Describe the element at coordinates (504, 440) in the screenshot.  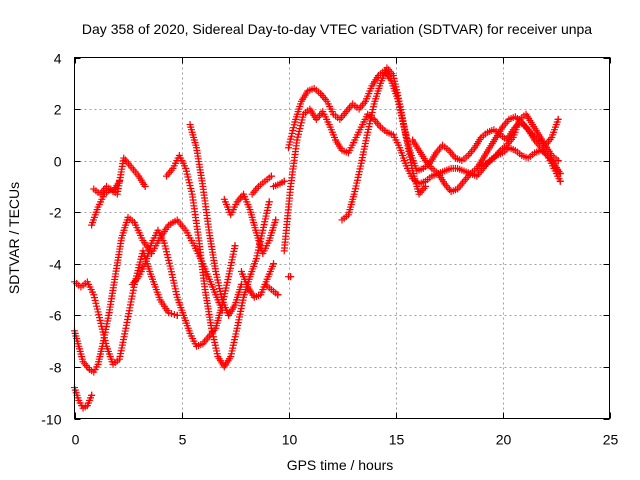
I see `x-tick-label: 20` at that location.